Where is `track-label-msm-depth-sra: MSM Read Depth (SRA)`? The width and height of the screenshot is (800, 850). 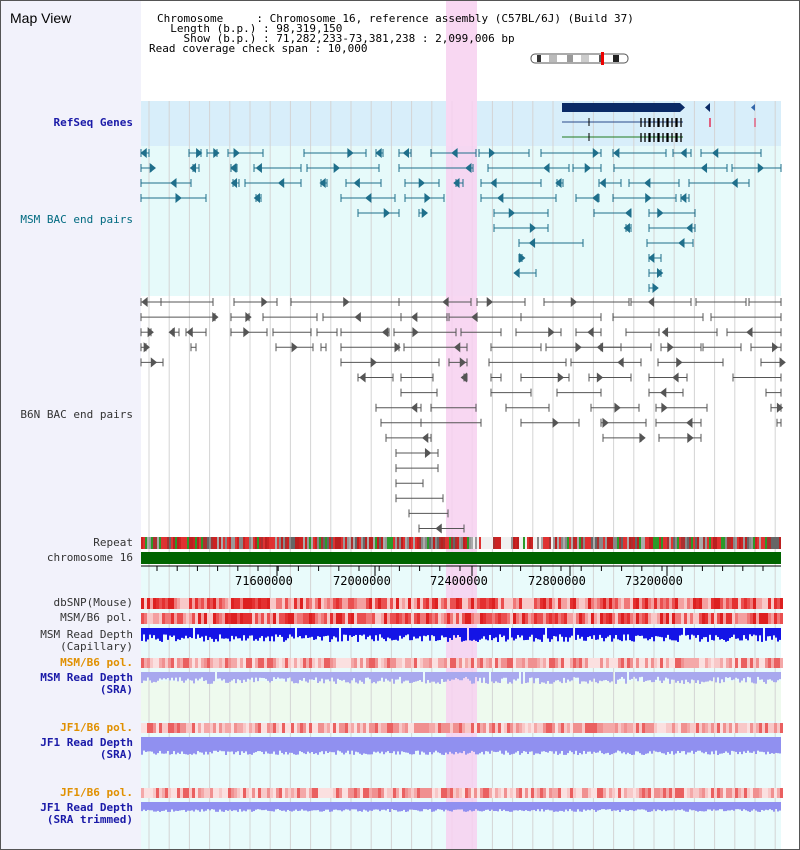
track-label-msm-depth-sra: MSM Read Depth (SRA) is located at coordinates (86, 683).